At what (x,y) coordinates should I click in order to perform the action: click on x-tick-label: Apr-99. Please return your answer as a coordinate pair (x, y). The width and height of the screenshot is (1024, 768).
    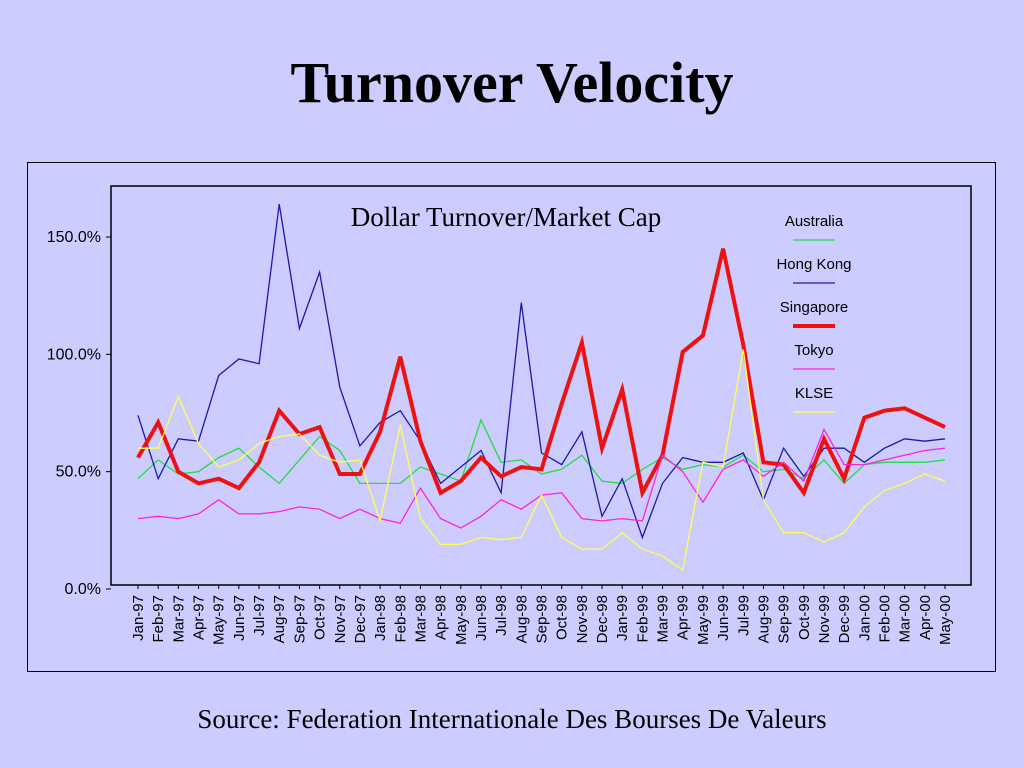
    Looking at the image, I should click on (683, 617).